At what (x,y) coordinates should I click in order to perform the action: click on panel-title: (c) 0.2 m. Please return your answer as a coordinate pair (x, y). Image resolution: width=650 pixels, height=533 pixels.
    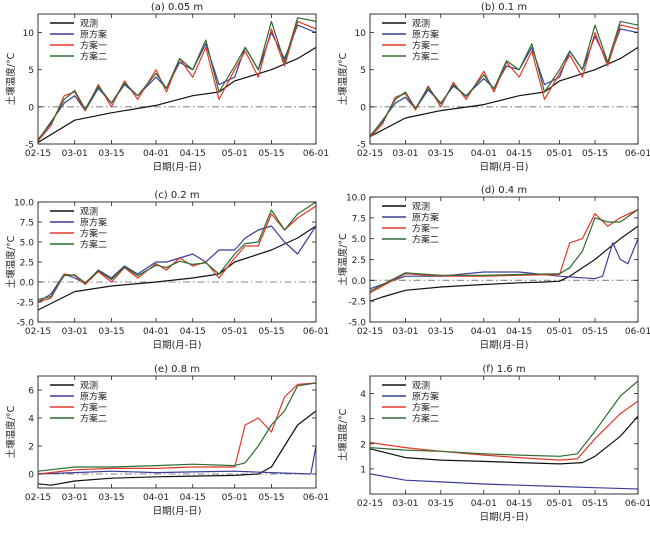
    Looking at the image, I should click on (176, 195).